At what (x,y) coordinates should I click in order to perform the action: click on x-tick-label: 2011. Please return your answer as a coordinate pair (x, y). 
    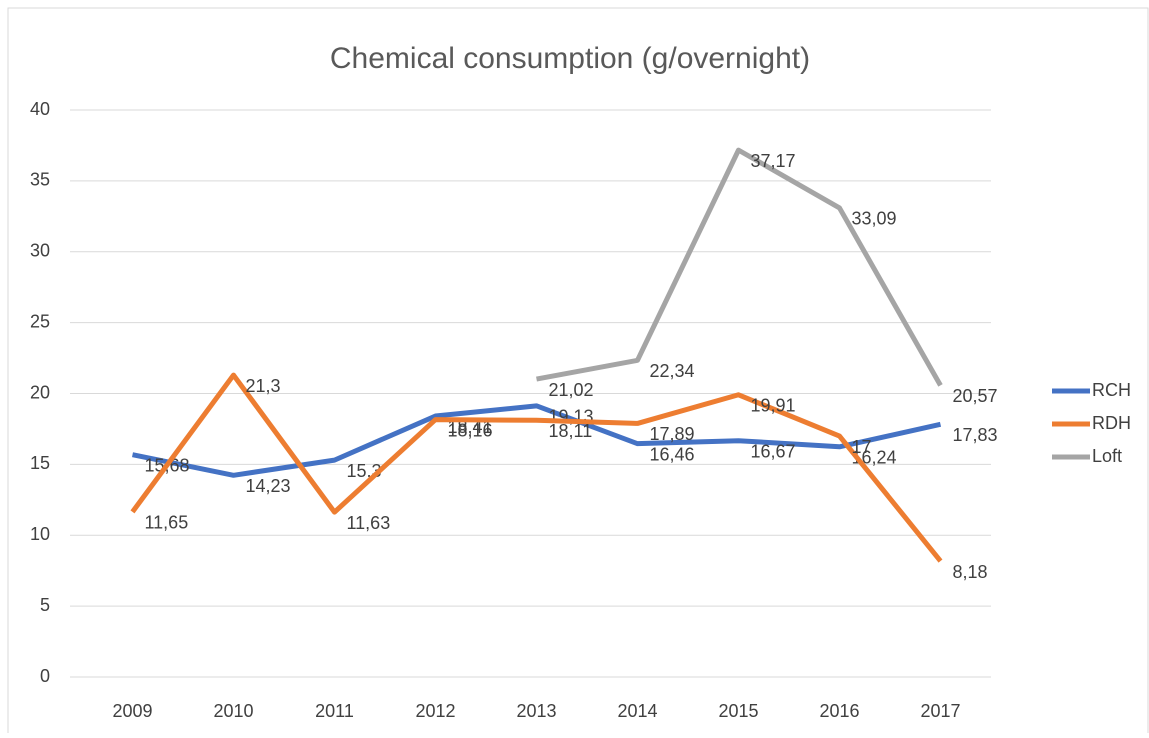
    Looking at the image, I should click on (334, 711).